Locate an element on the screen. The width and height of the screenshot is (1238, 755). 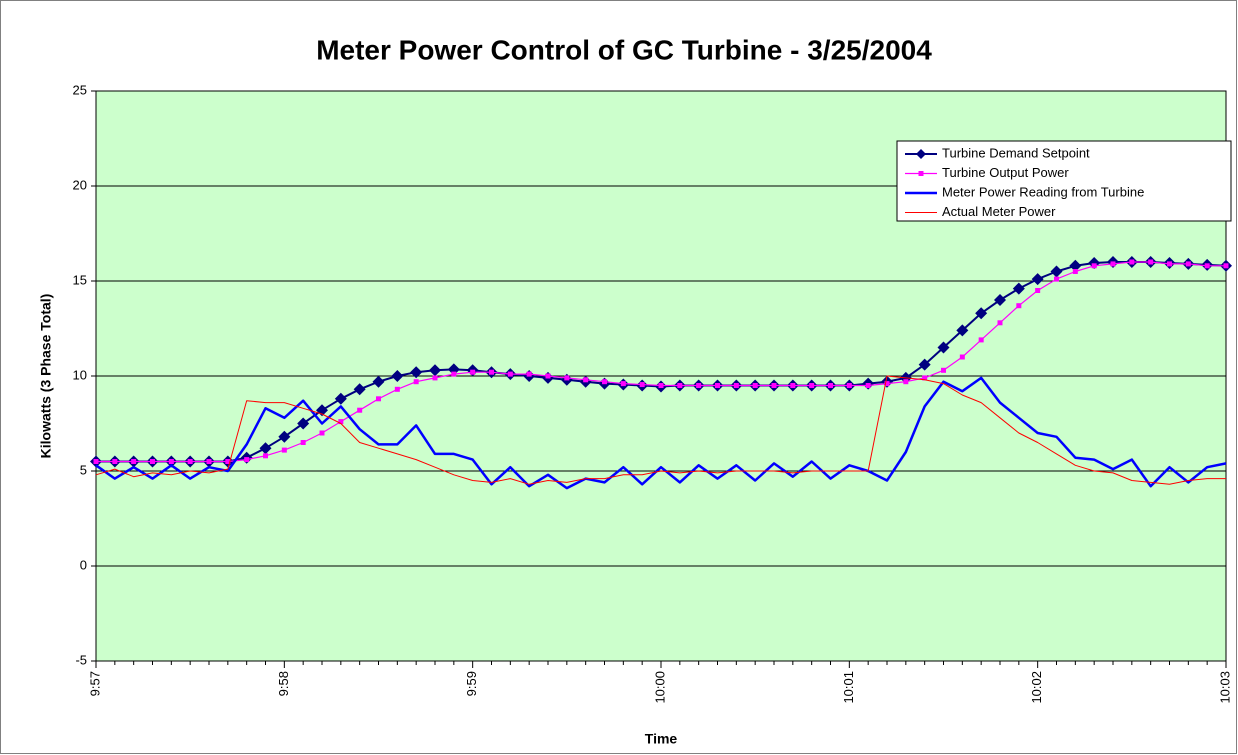
x-tick-label: 10:00 is located at coordinates (659, 687).